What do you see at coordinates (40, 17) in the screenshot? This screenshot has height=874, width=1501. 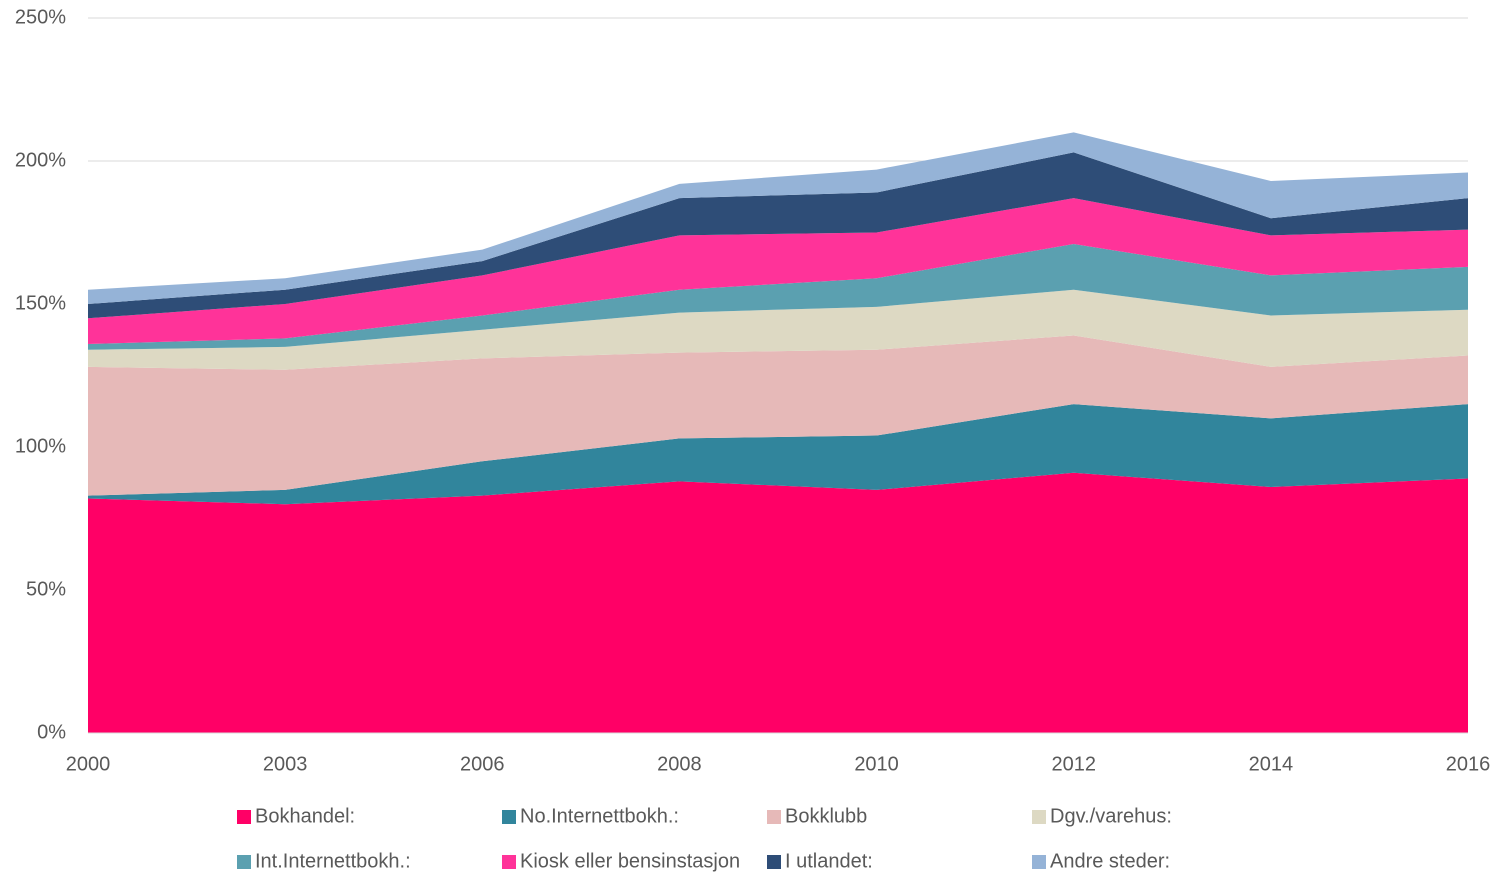 I see `y-tick-label: 250%` at bounding box center [40, 17].